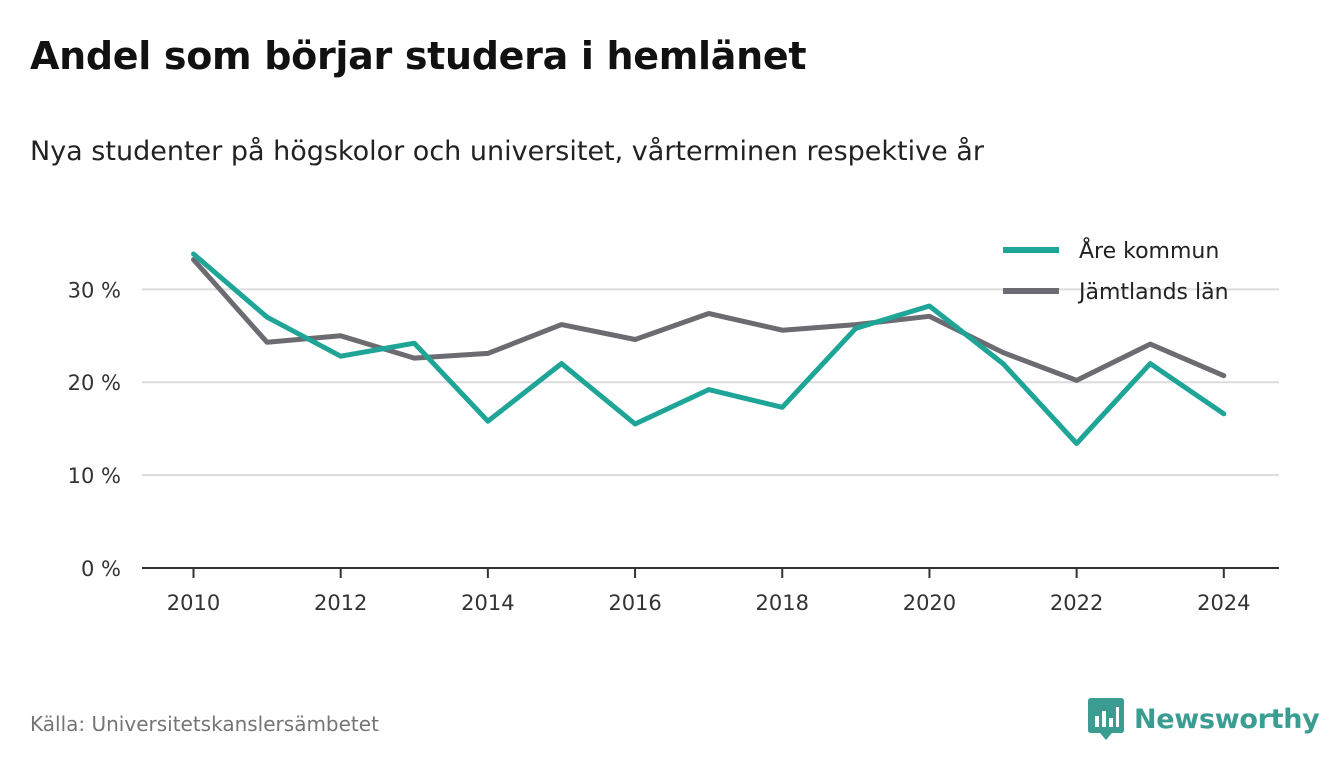 This screenshot has width=1340, height=771. Describe the element at coordinates (710, 572) in the screenshot. I see `x-axis` at that location.